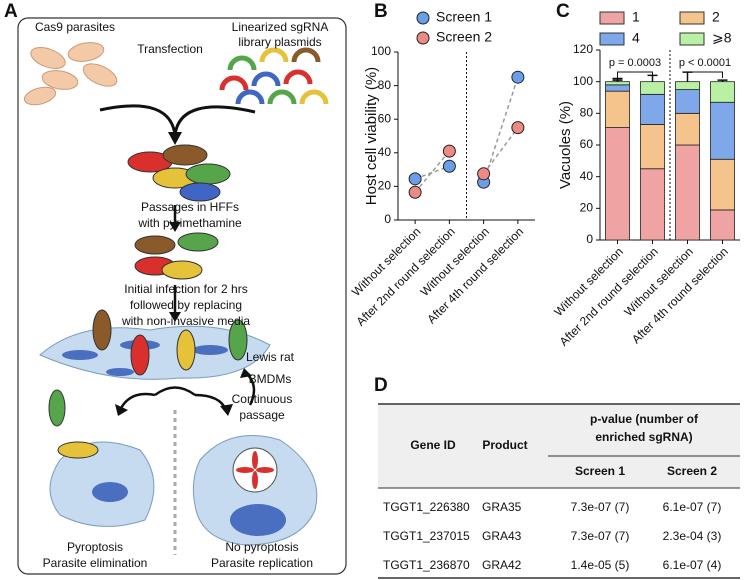  I want to click on table-cell: TGGT1_237015, so click(426, 536).